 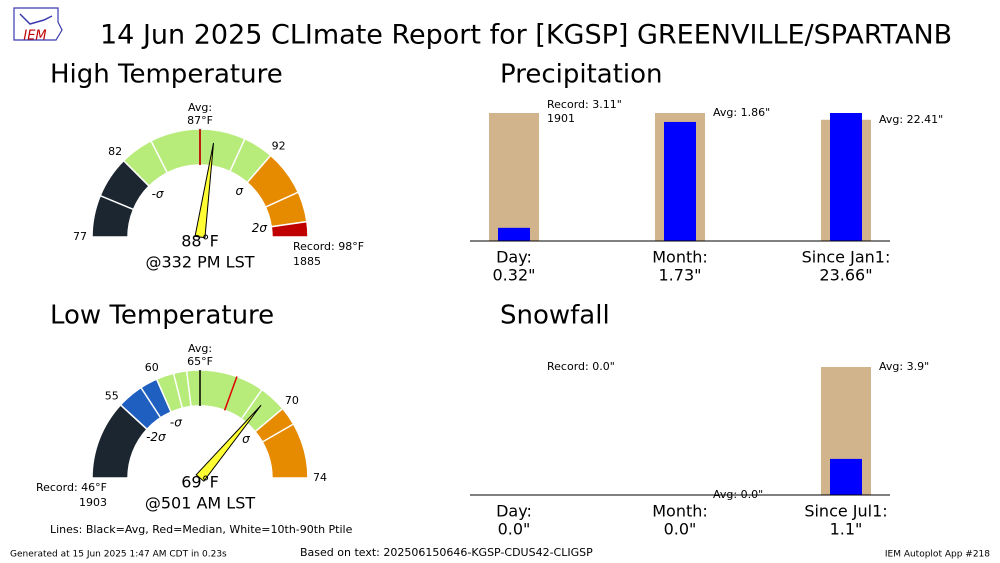 What do you see at coordinates (34, 36) in the screenshot?
I see `logo-text: IEM` at bounding box center [34, 36].